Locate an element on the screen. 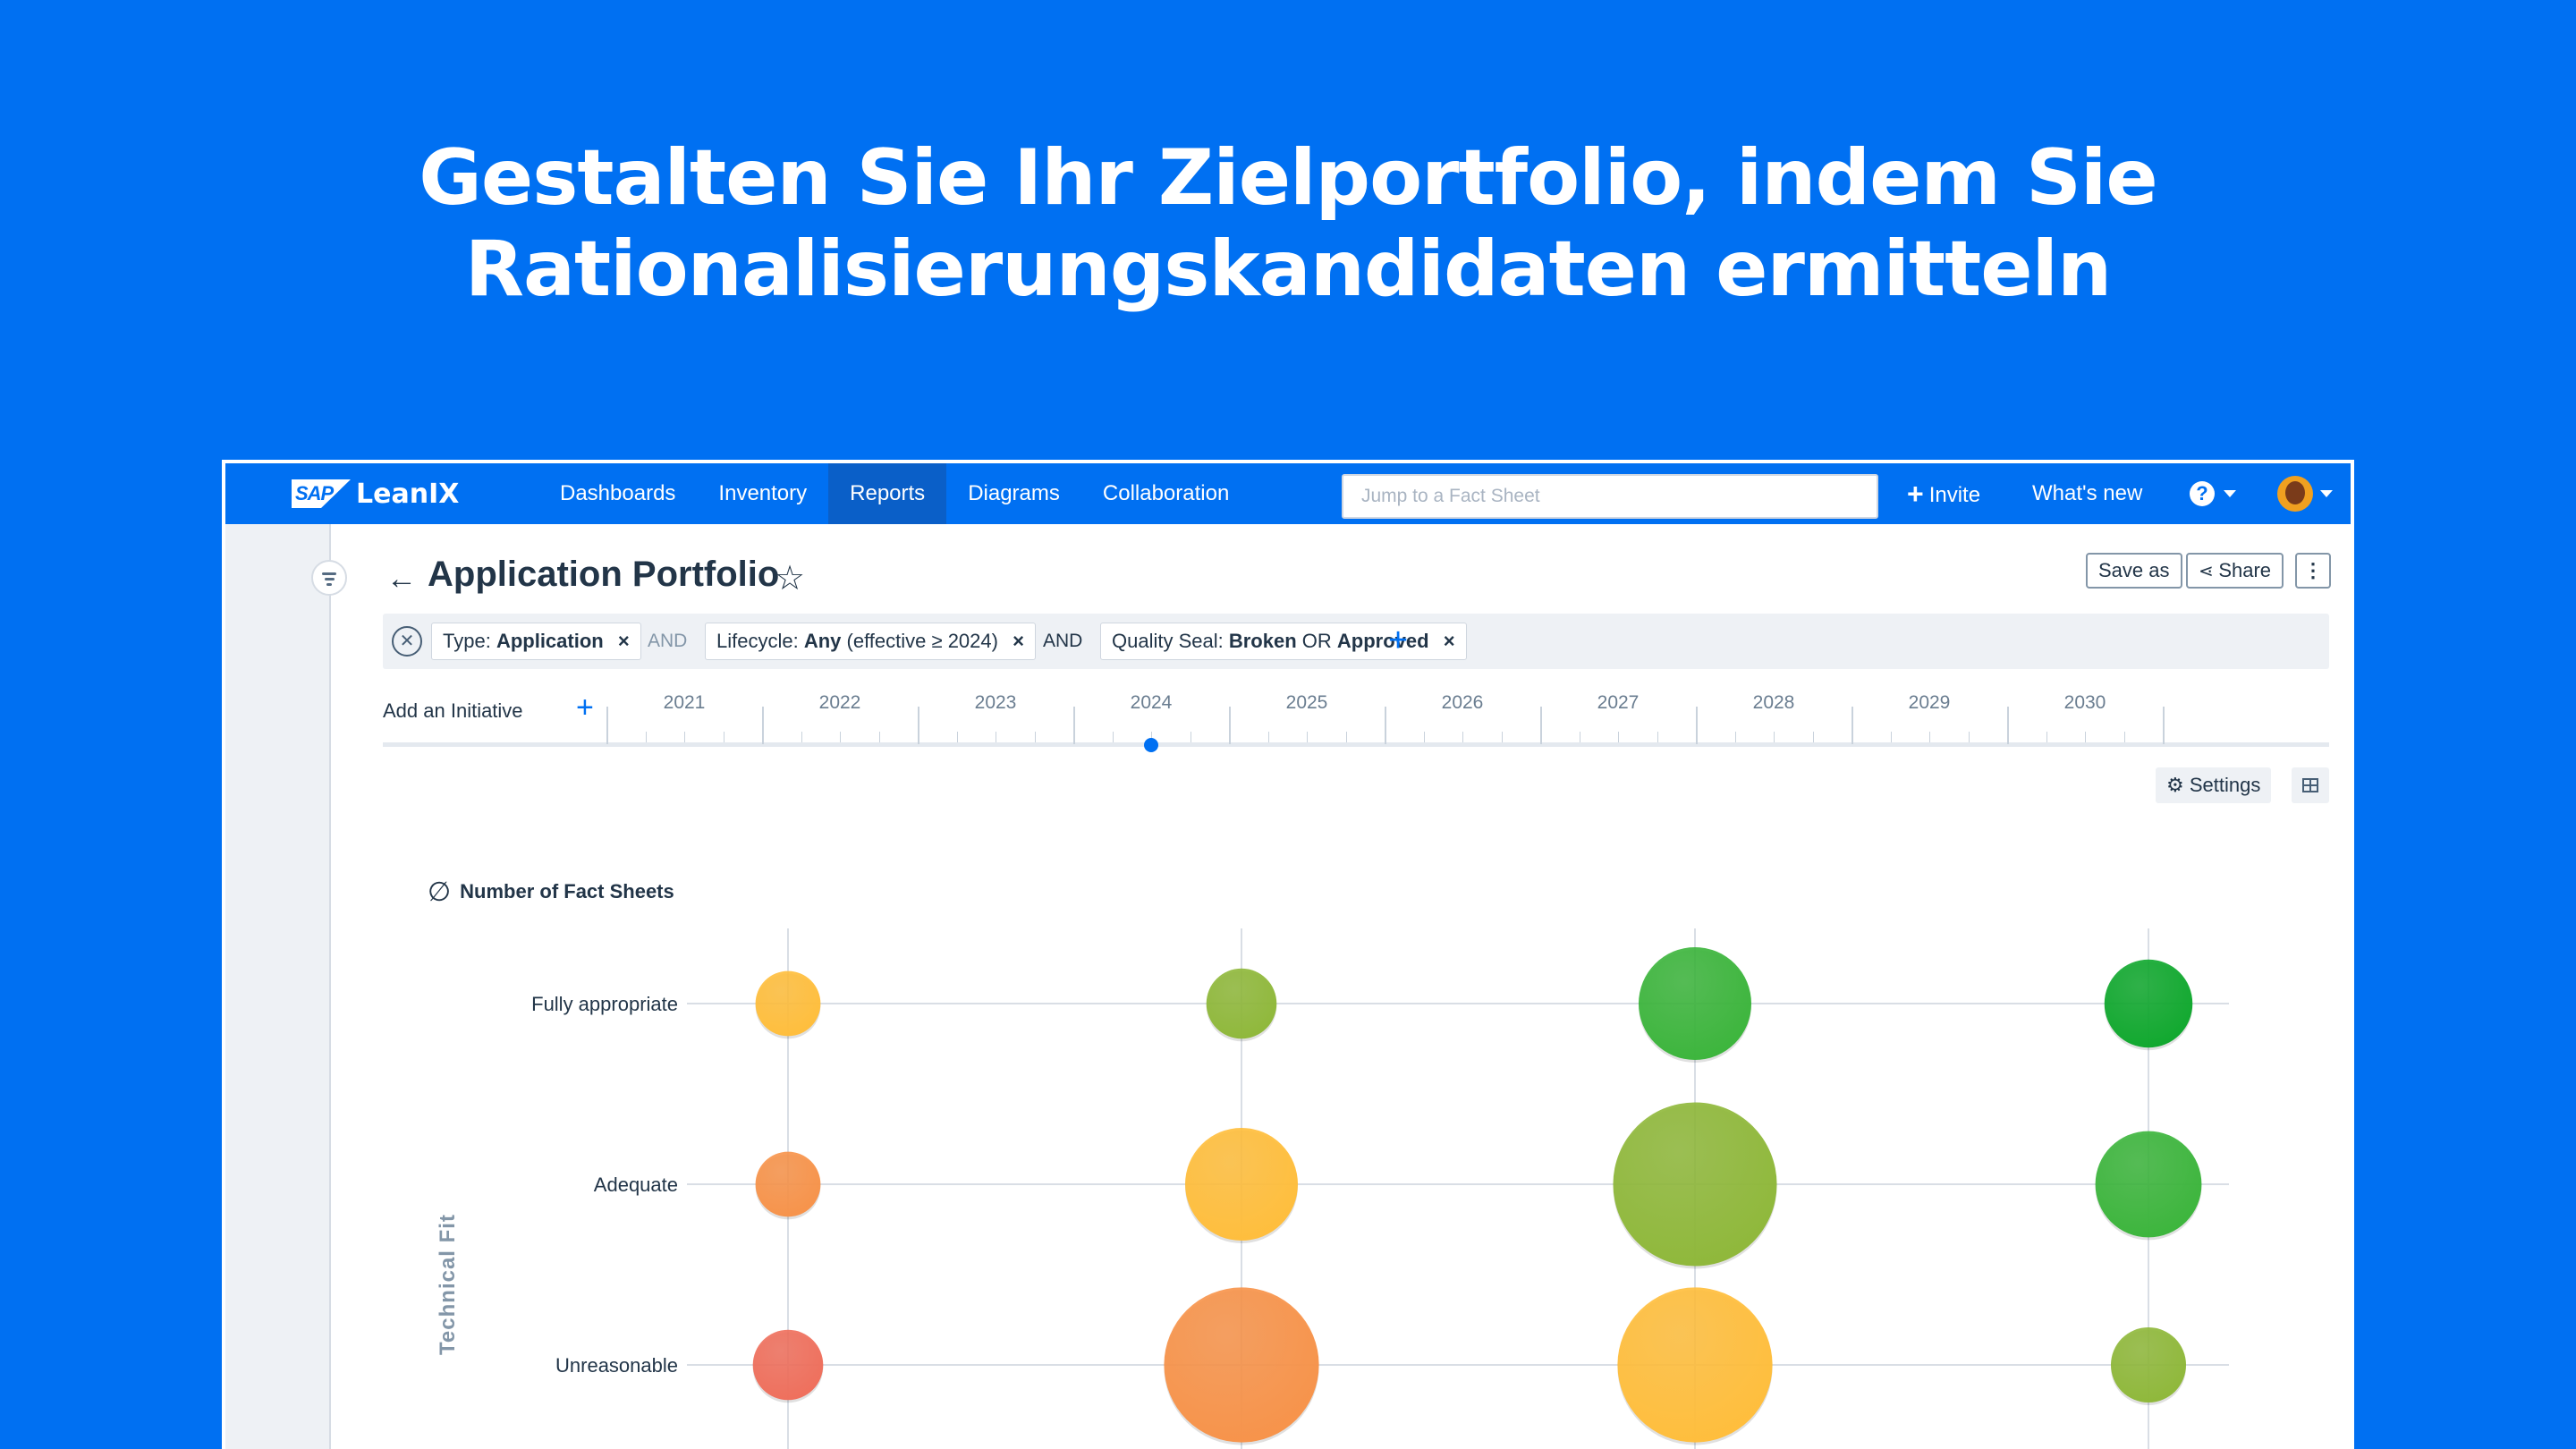 This screenshot has width=2576, height=1449. filter-seal-value-1: Broken is located at coordinates (1262, 641).